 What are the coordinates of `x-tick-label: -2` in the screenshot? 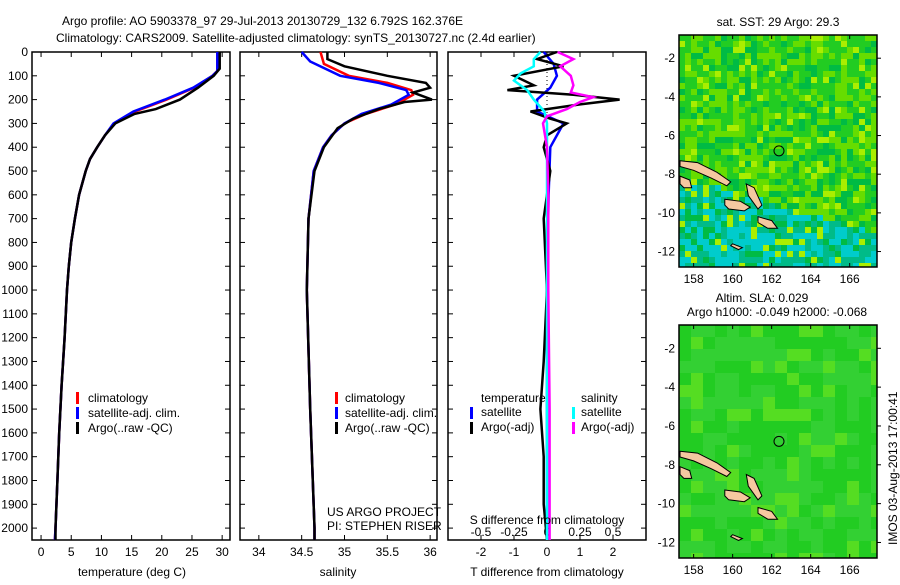 It's located at (481, 552).